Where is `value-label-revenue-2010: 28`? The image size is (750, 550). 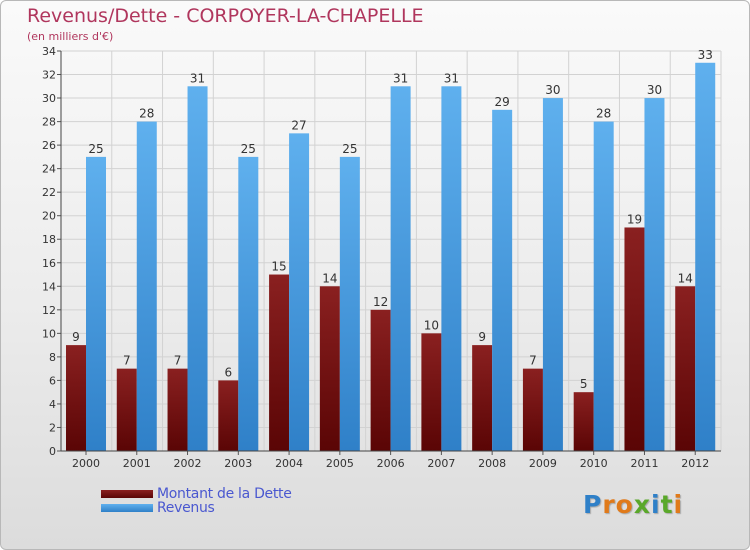
value-label-revenue-2010: 28 is located at coordinates (603, 114).